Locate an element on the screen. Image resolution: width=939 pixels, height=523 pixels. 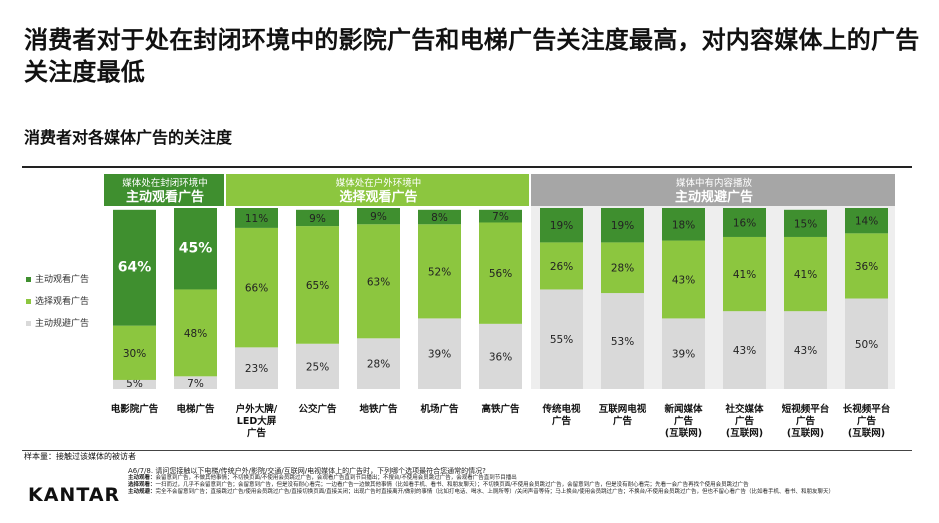
category-label-7-1: 广告 is located at coordinates (562, 421).